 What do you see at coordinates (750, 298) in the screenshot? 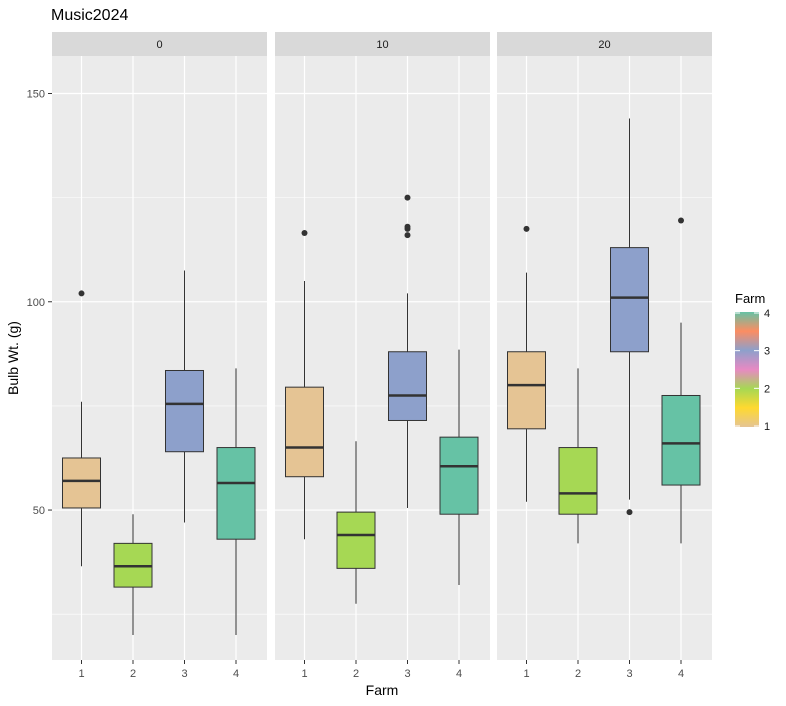
I see `legend-title: Farm` at bounding box center [750, 298].